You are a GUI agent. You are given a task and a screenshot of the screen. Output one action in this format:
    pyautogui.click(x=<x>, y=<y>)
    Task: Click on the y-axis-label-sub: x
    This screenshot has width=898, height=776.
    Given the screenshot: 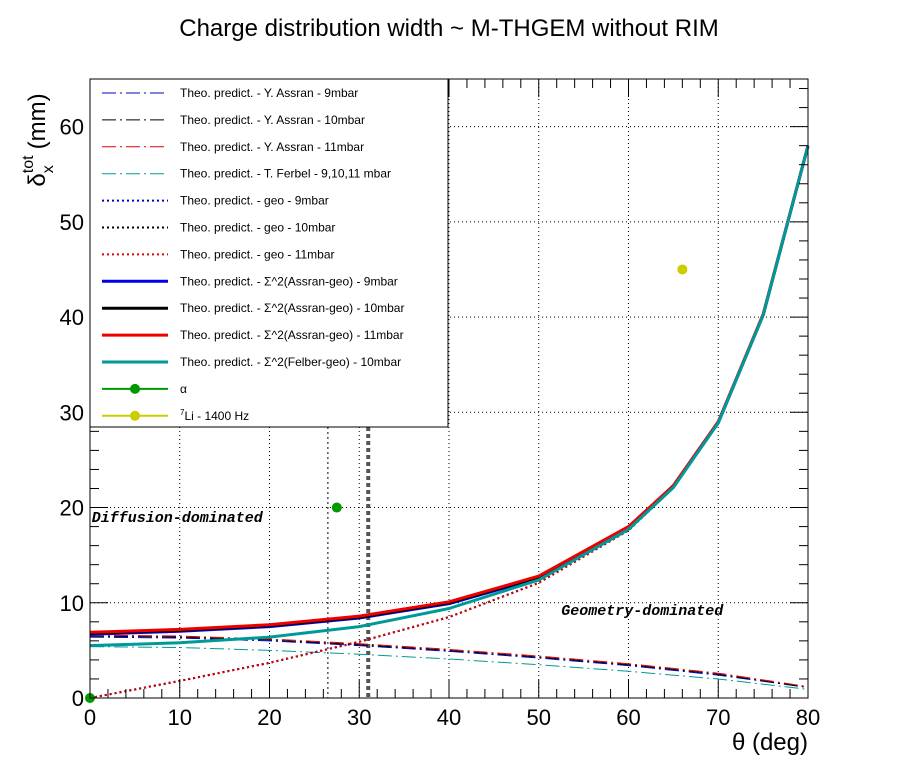 What is the action you would take?
    pyautogui.click(x=48, y=169)
    